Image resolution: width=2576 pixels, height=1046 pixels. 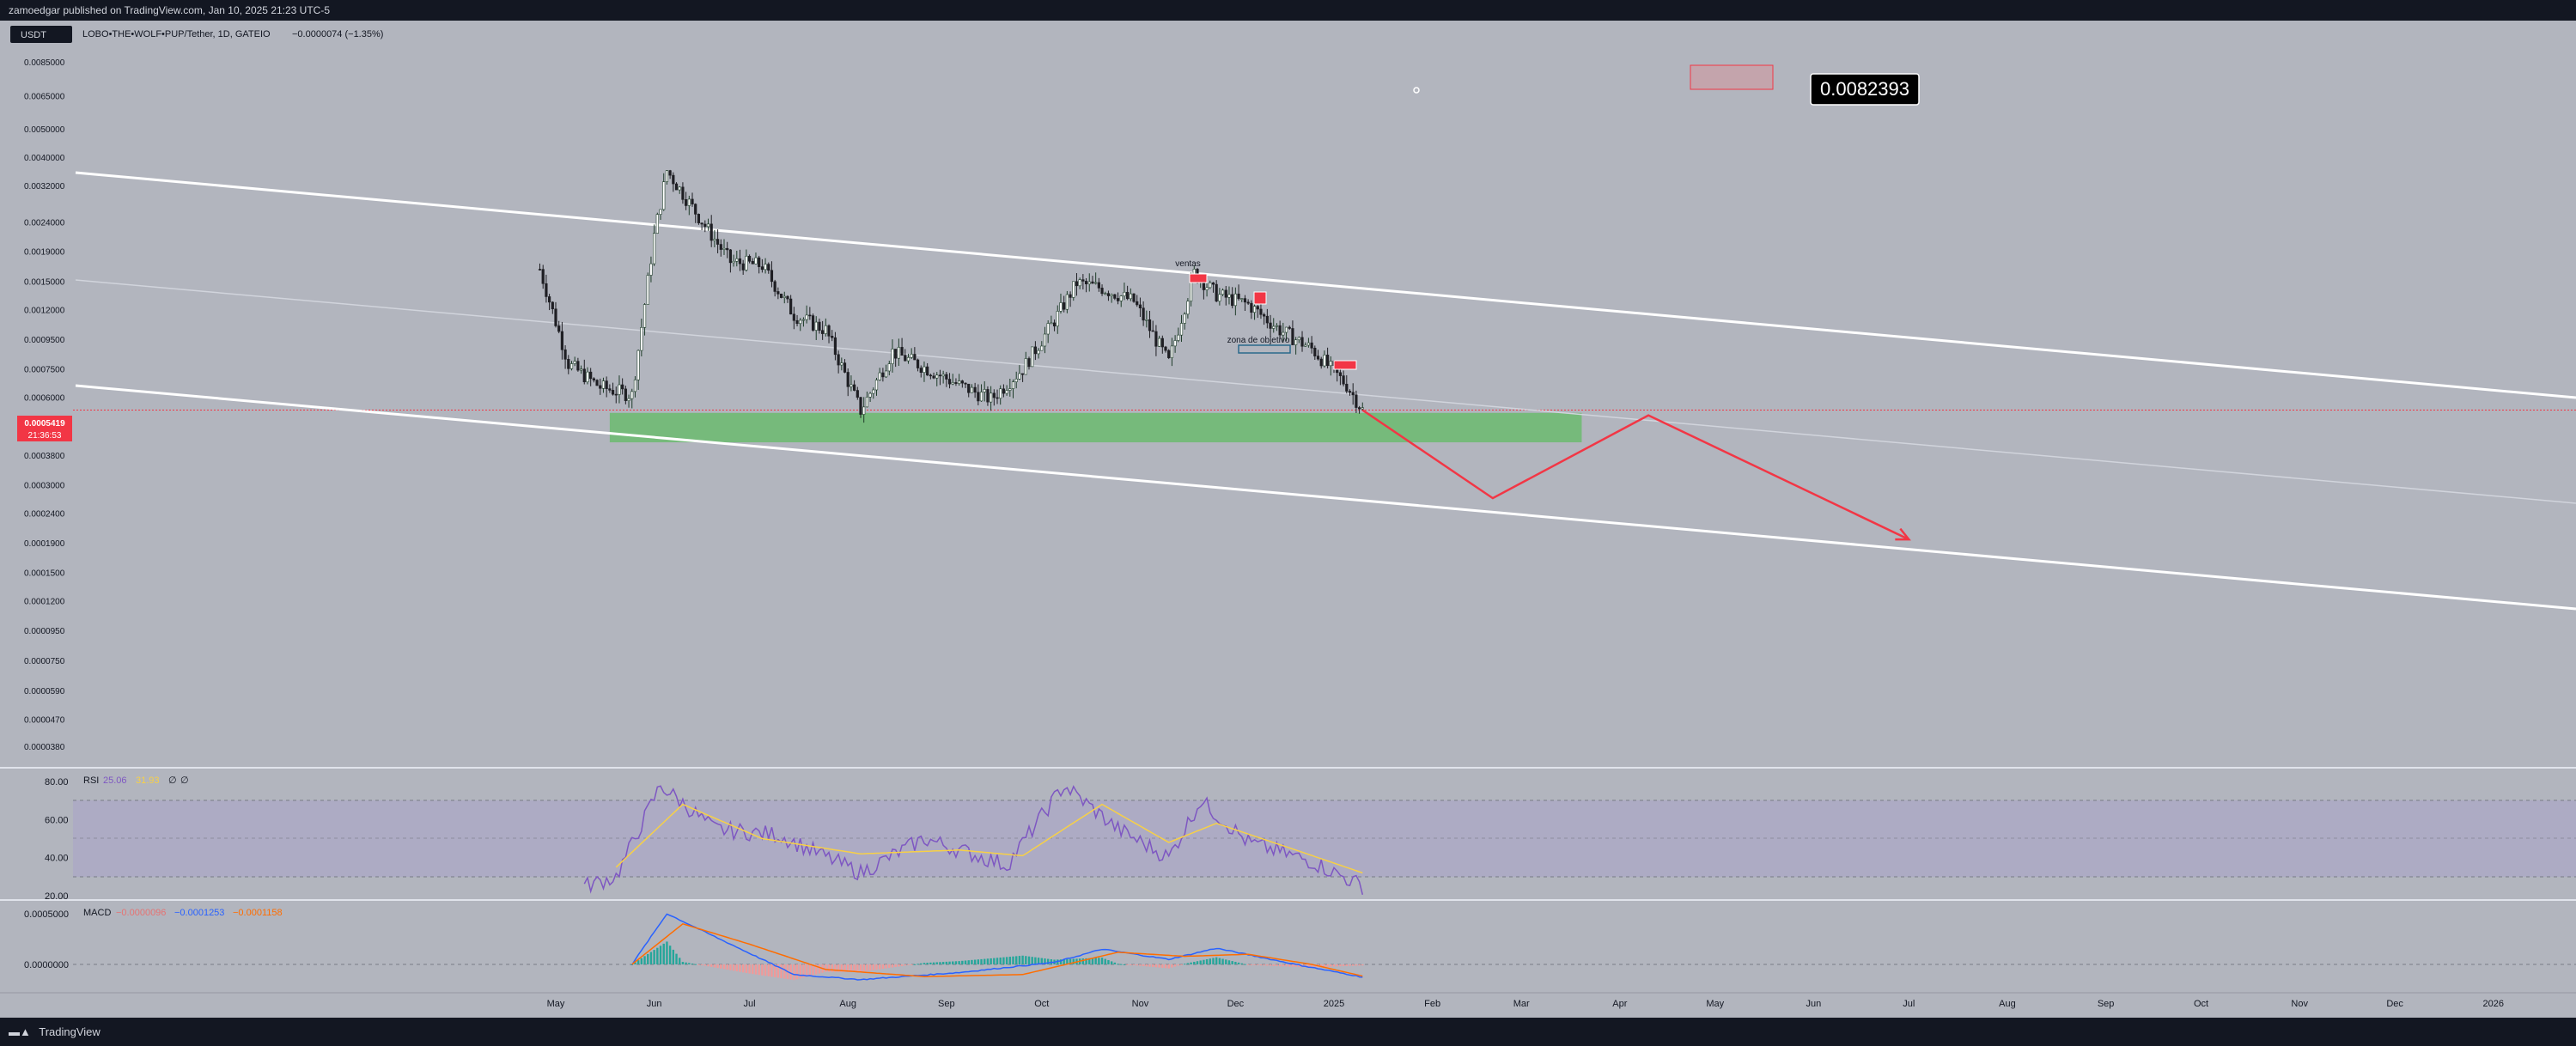 What do you see at coordinates (45, 436) in the screenshot?
I see `price-badge-countdown: 21:36:53` at bounding box center [45, 436].